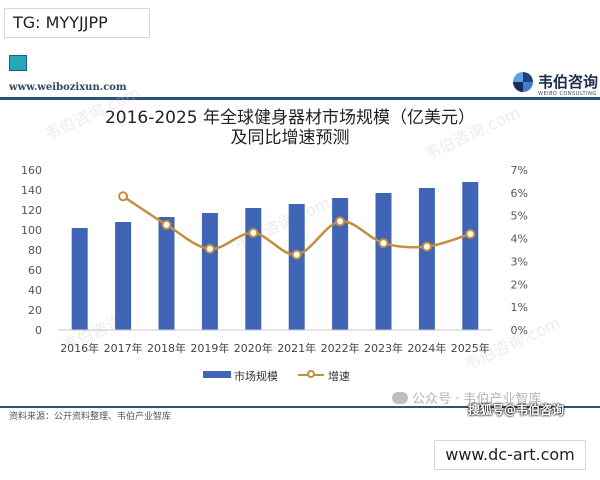  Describe the element at coordinates (38, 330) in the screenshot. I see `y-tick-label: 0` at that location.